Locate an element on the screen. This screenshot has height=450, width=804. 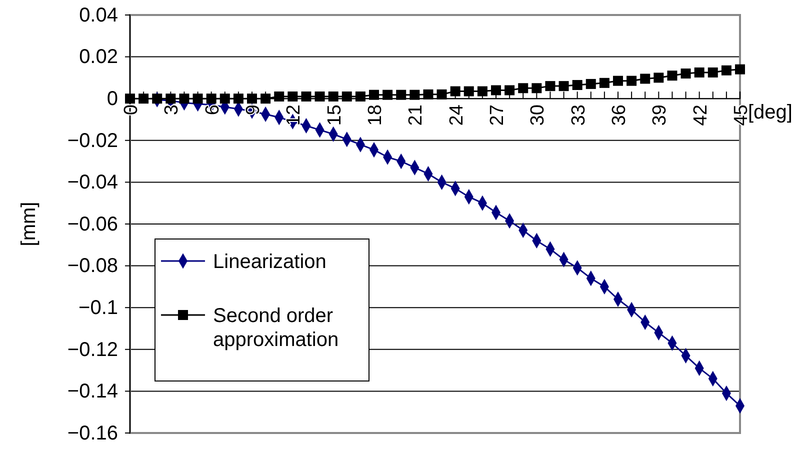
y-tick-label: 0.02 is located at coordinates (98, 57).